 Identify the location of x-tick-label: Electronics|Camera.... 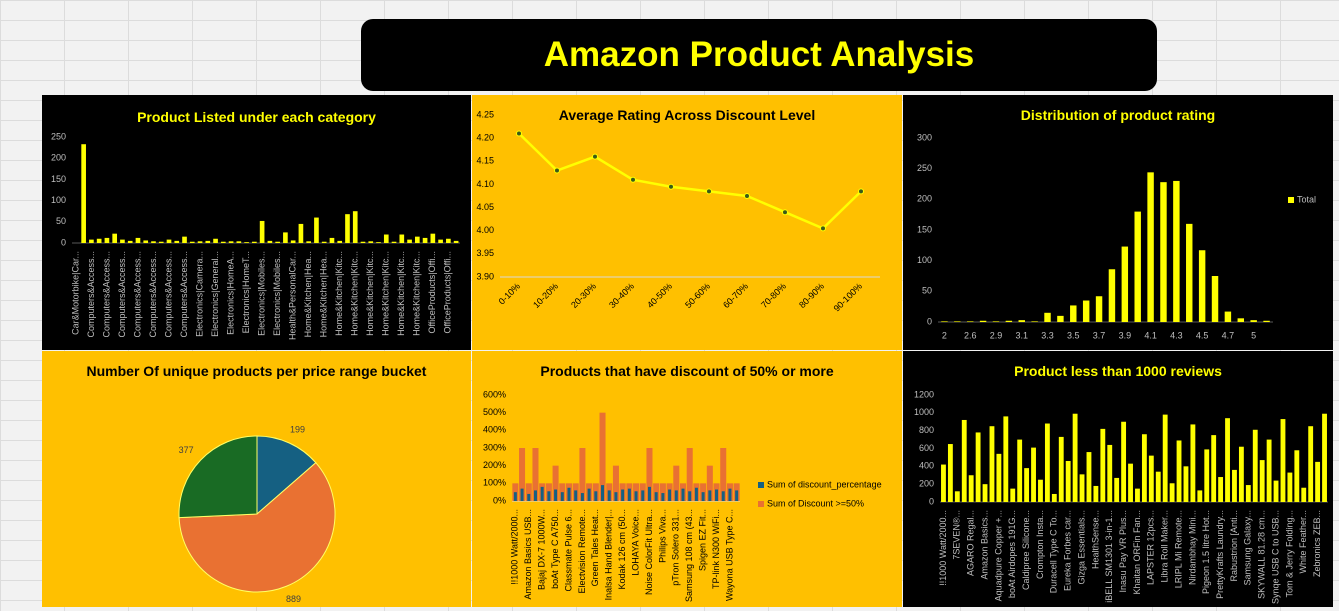
(199, 294).